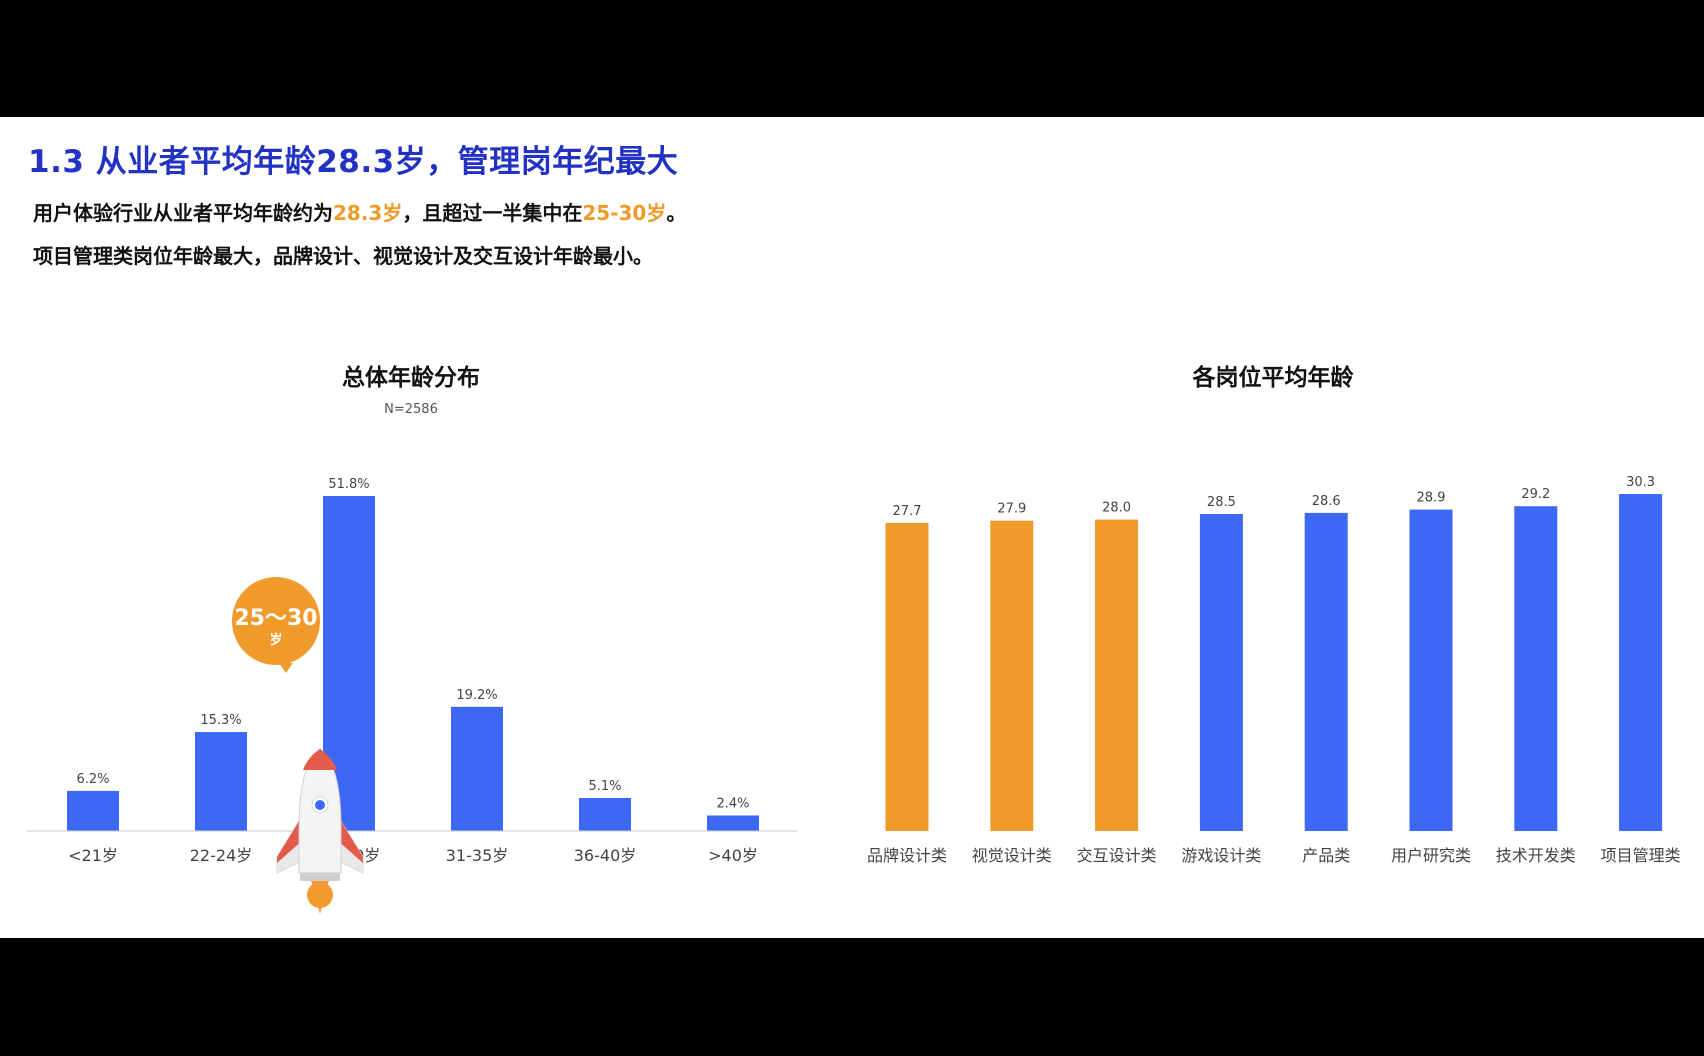 This screenshot has width=1704, height=1056. Describe the element at coordinates (732, 803) in the screenshot. I see `value-label: 2.4%` at that location.